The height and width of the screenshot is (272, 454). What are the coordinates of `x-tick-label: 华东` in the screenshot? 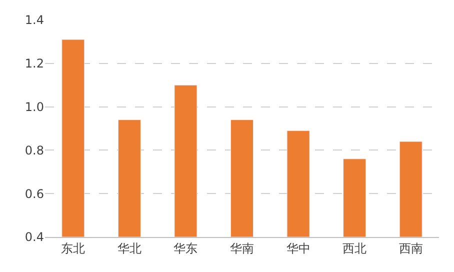 It's located at (186, 248).